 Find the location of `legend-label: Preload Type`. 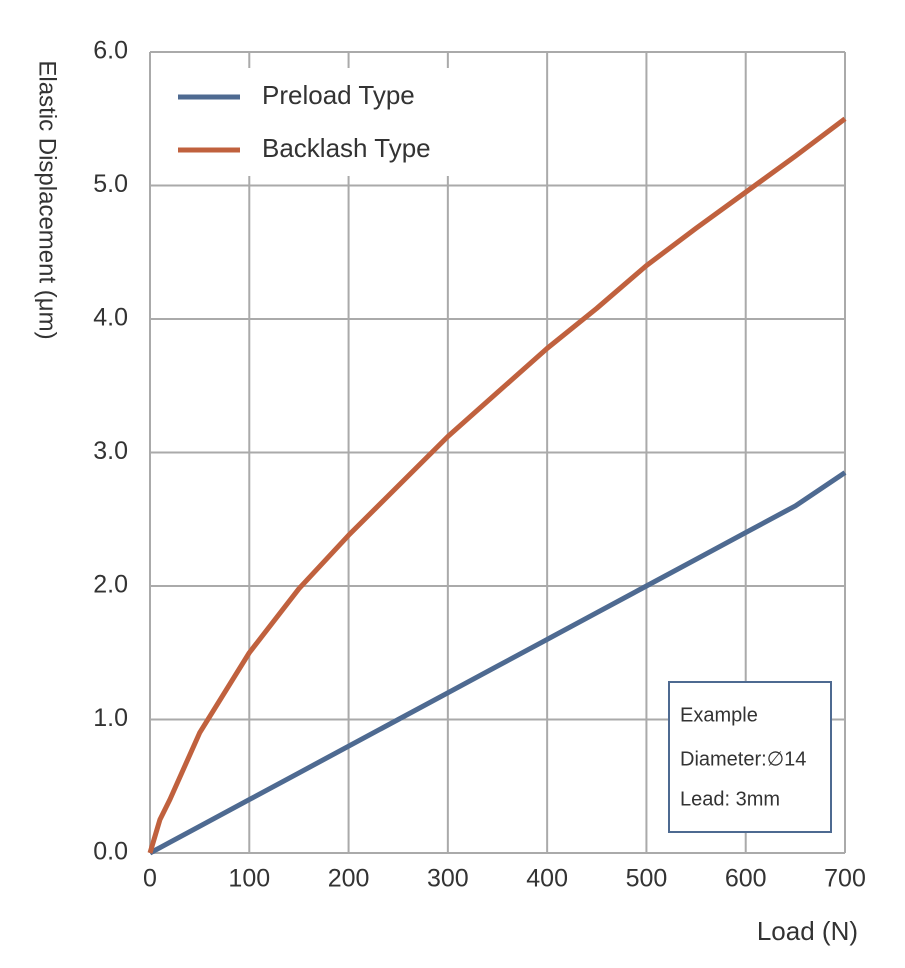

legend-label: Preload Type is located at coordinates (338, 95).